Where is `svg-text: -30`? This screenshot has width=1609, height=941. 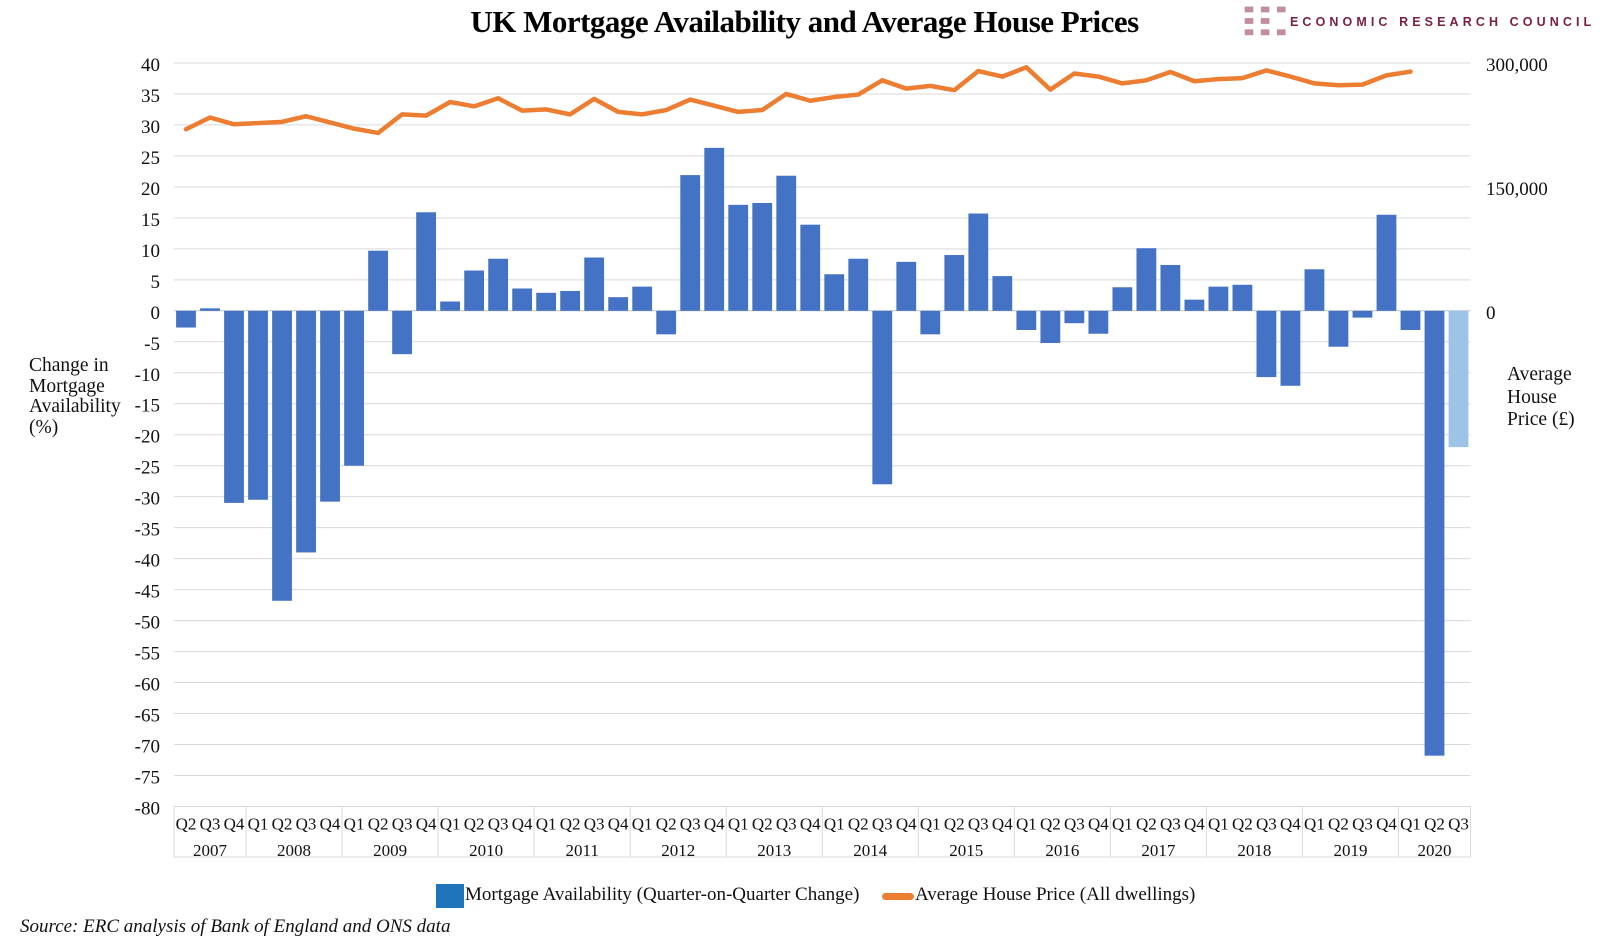 svg-text: -30 is located at coordinates (147, 499).